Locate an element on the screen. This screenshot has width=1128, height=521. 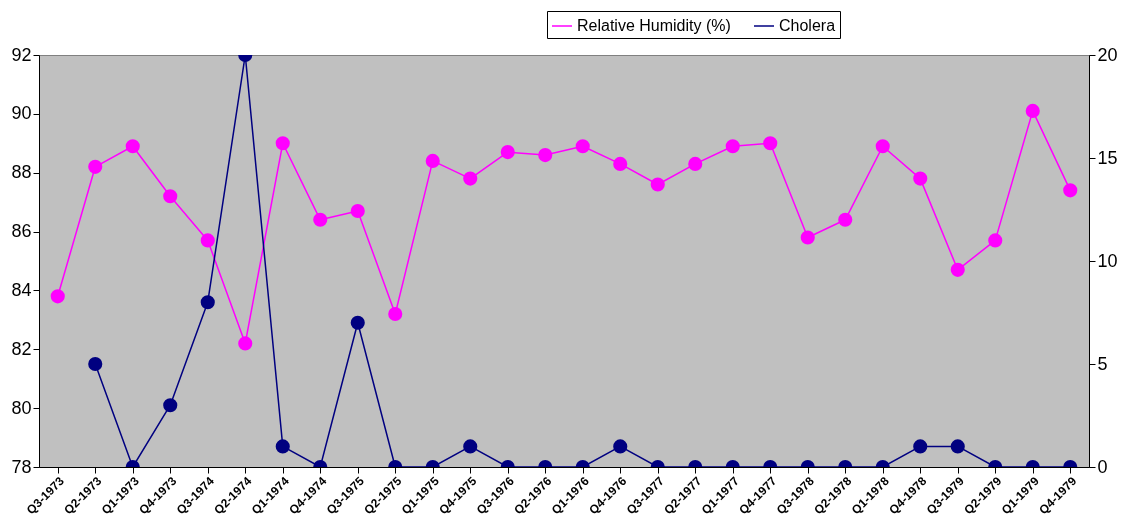
legend-label: Cholera is located at coordinates (807, 25).